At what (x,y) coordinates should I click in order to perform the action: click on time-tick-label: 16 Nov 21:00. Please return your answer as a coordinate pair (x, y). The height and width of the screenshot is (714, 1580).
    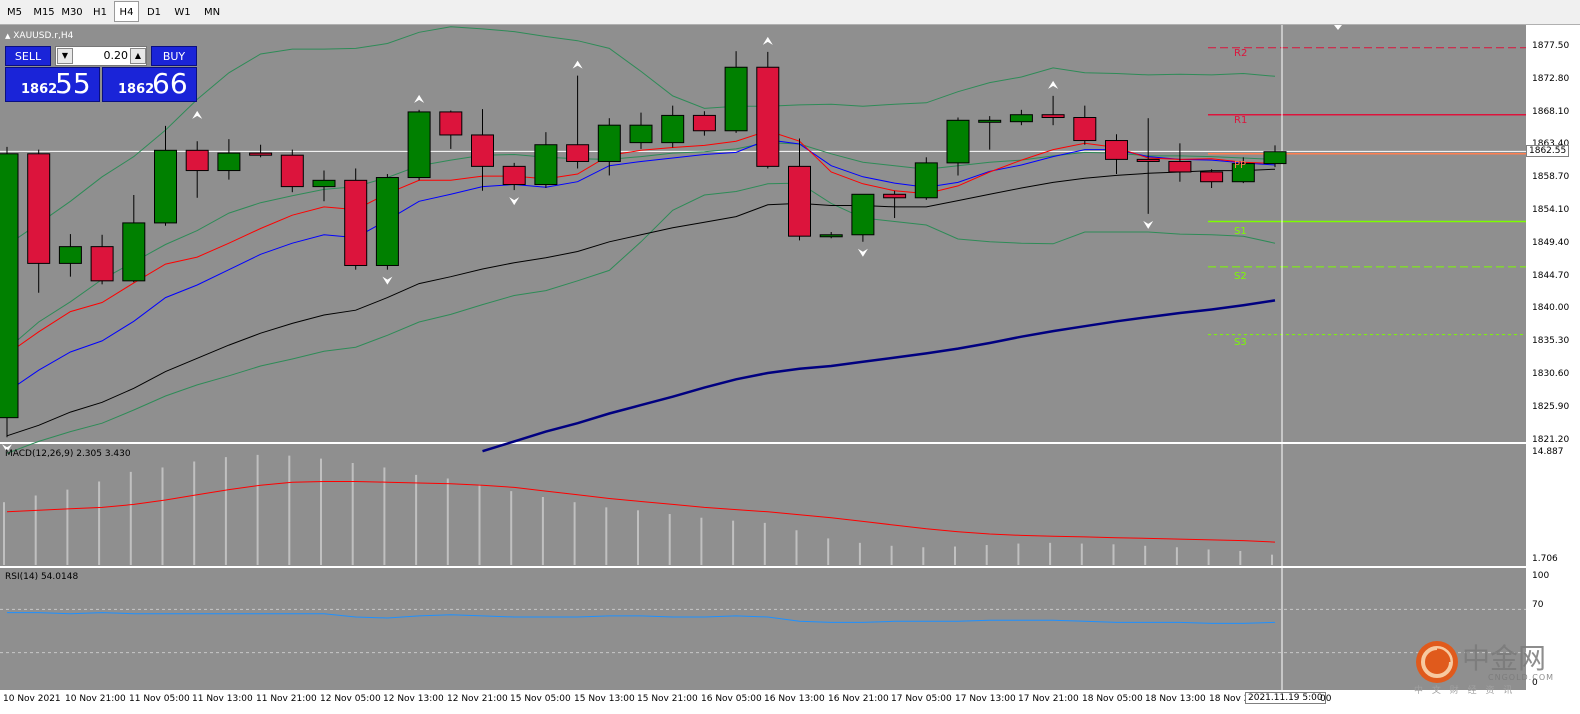
    Looking at the image, I should click on (858, 699).